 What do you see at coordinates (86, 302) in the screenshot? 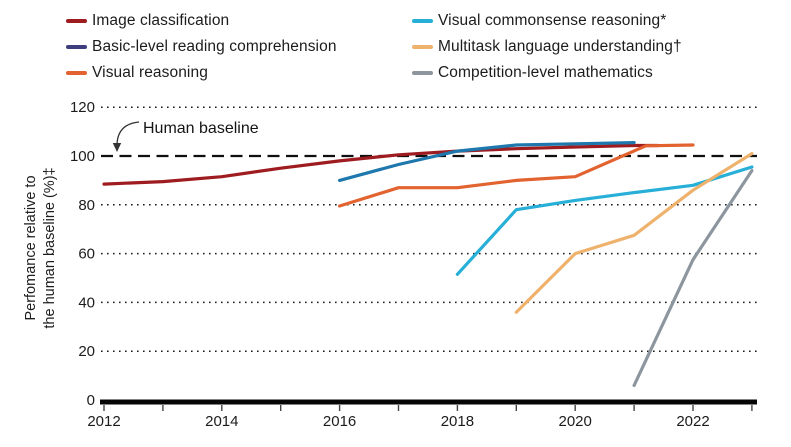
I see `y-tick-label-40: 40` at bounding box center [86, 302].